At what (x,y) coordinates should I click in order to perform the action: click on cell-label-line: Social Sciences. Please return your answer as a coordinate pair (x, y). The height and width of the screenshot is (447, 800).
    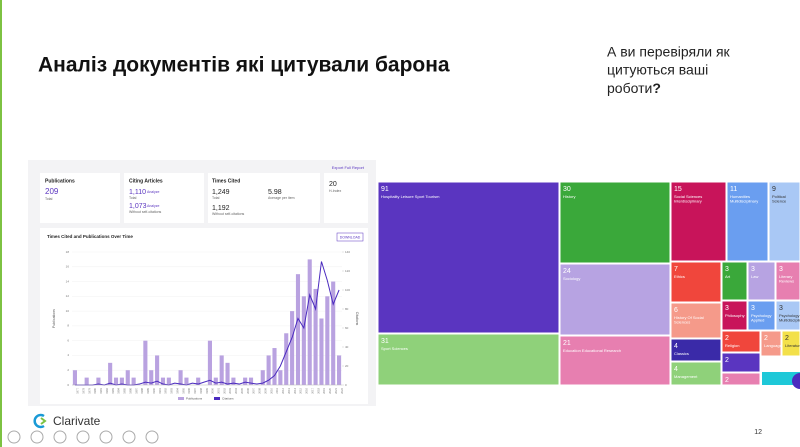
    Looking at the image, I should click on (688, 196).